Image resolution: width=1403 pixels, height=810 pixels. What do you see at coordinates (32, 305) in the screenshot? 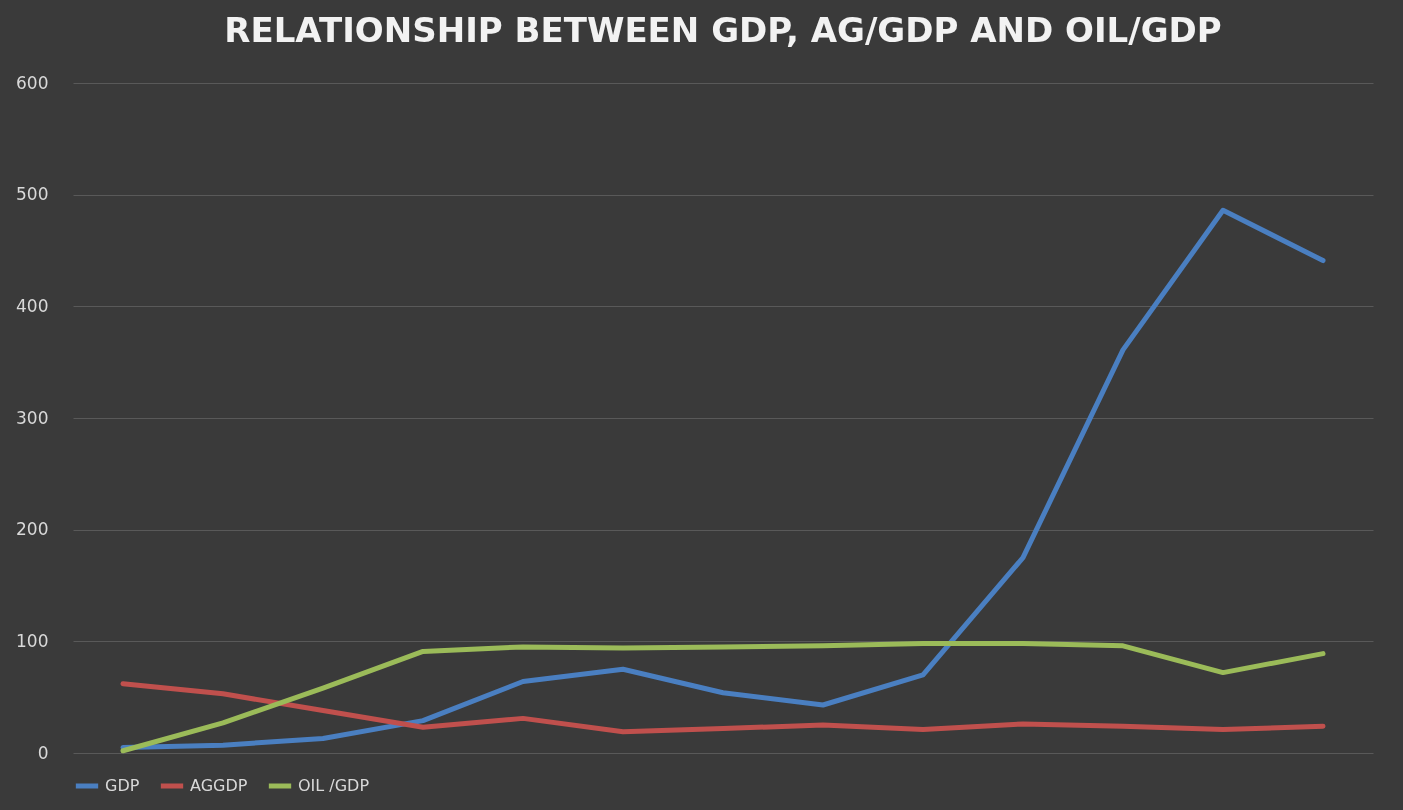
I see `y-tick-label: 400` at bounding box center [32, 305].